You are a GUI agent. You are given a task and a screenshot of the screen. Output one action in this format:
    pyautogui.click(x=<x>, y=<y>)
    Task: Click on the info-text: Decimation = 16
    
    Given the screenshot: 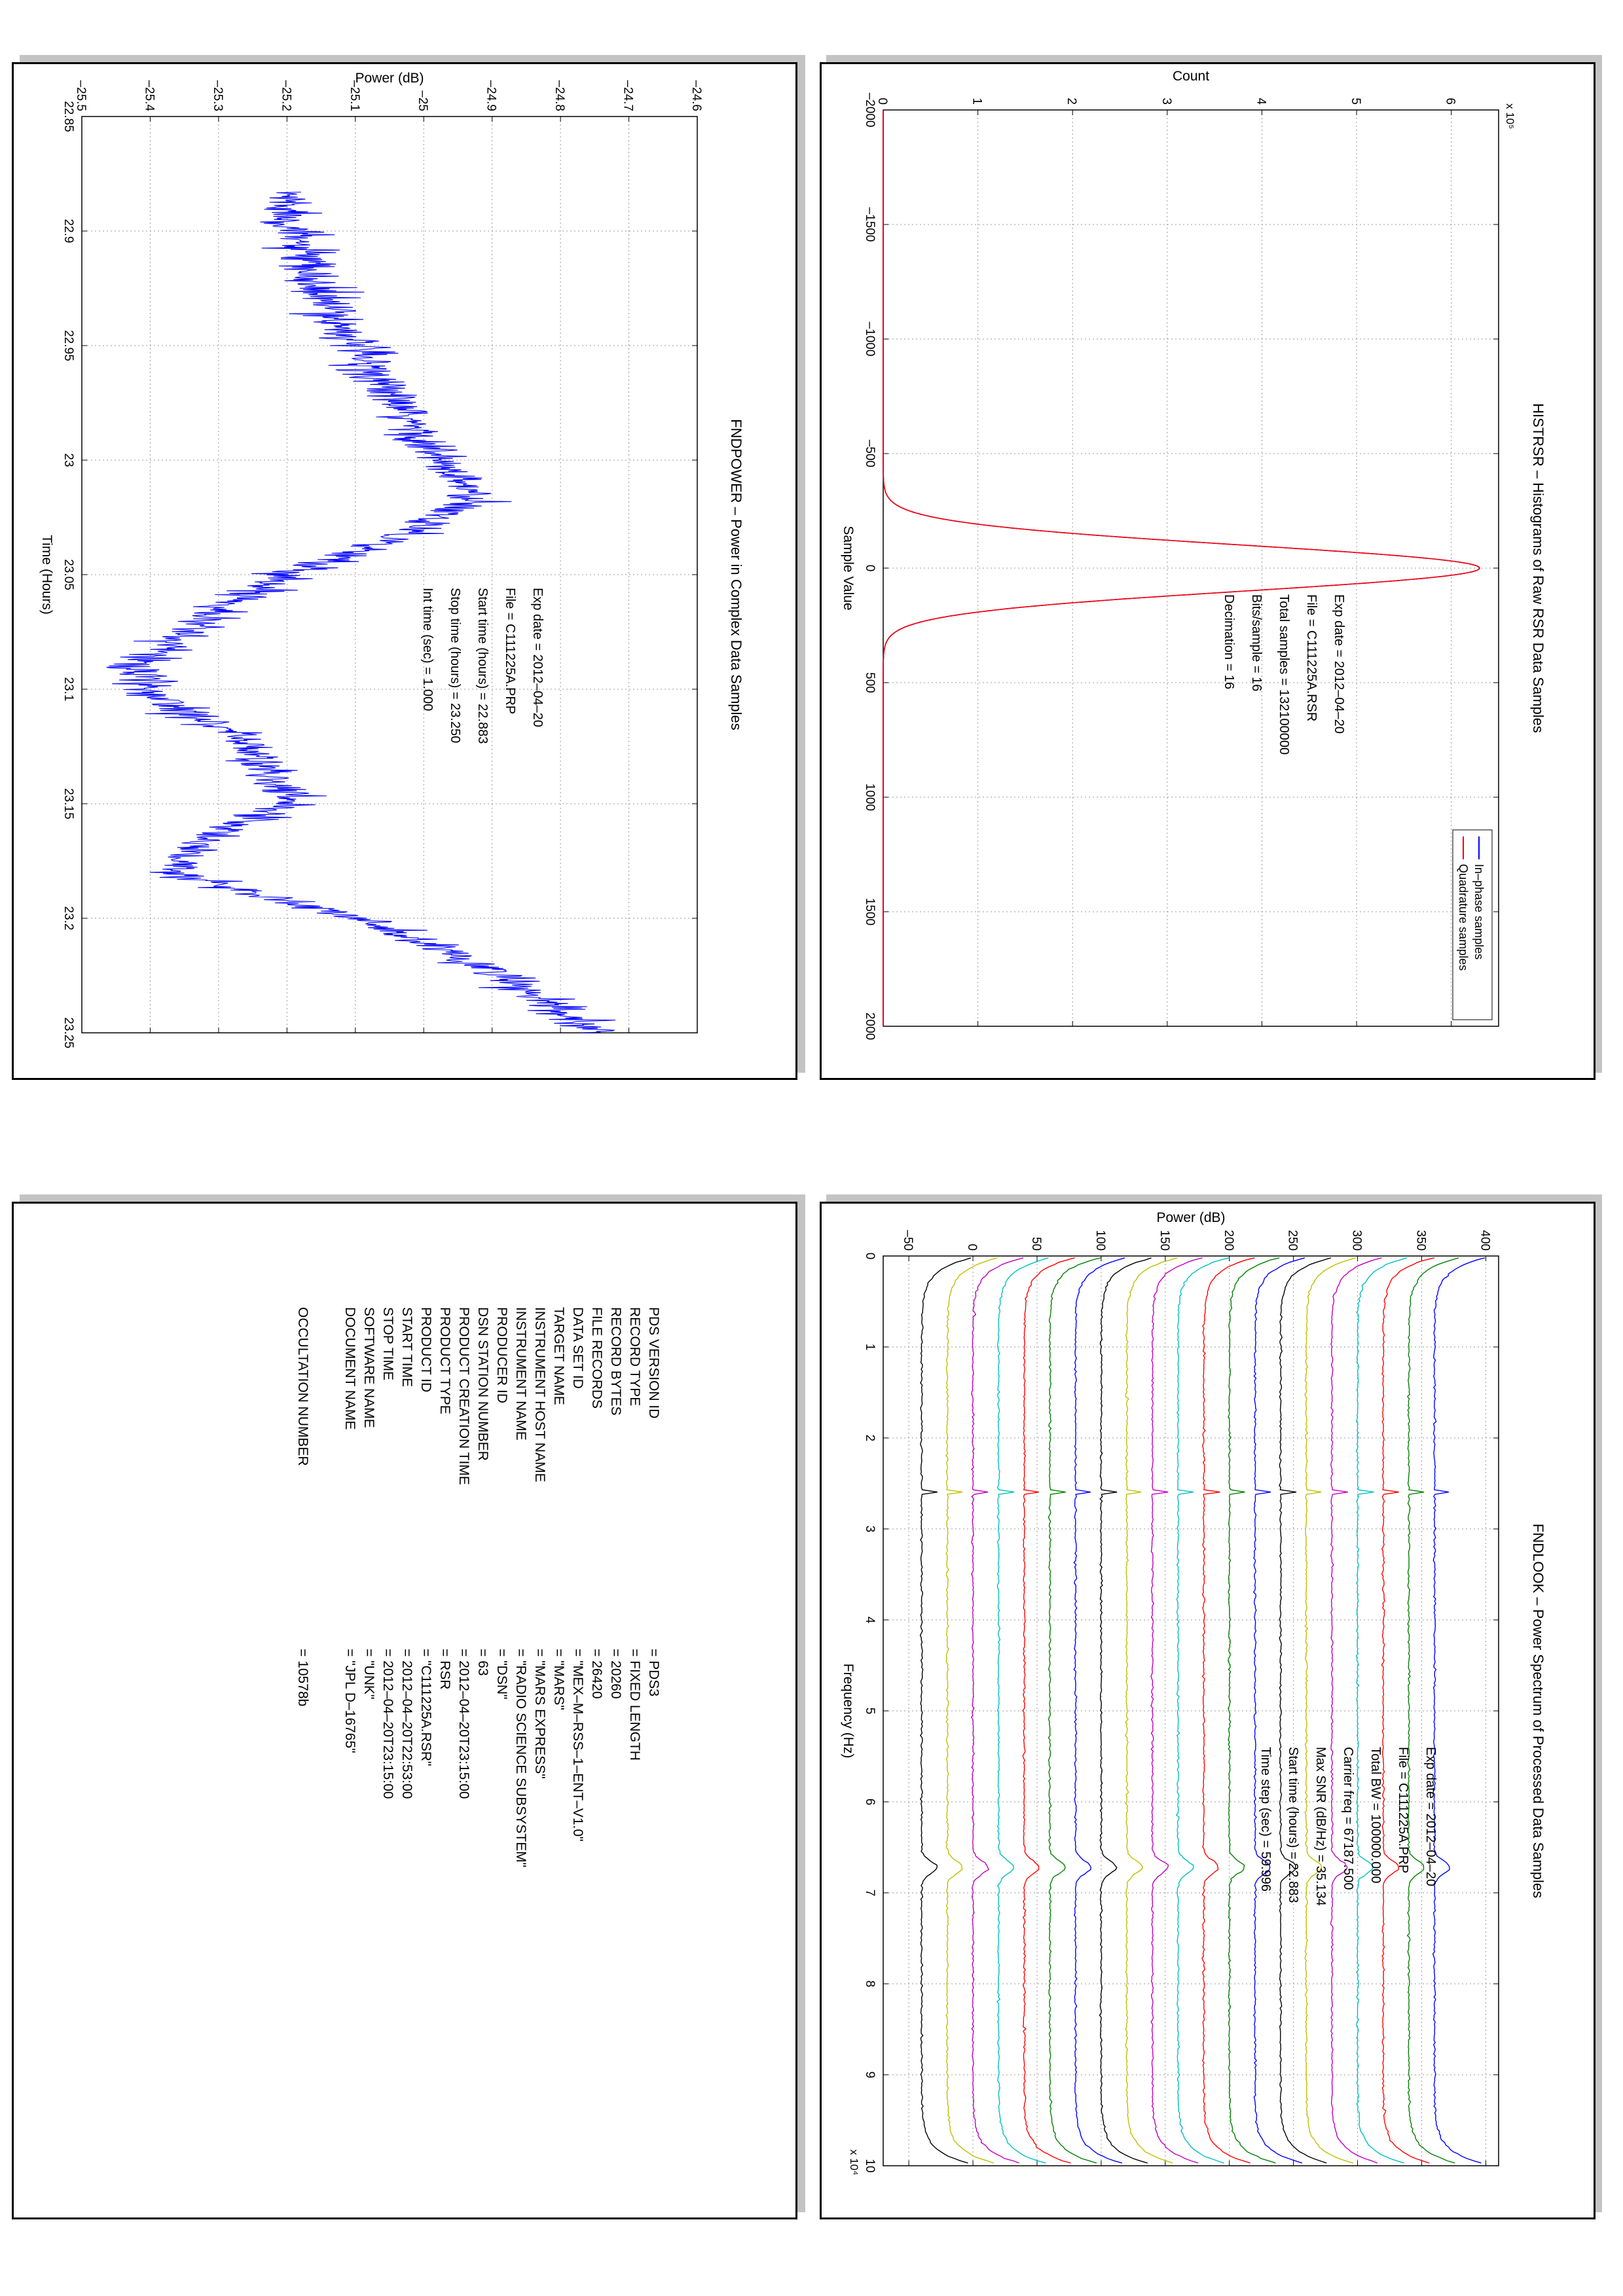 What is the action you would take?
    pyautogui.click(x=1229, y=641)
    